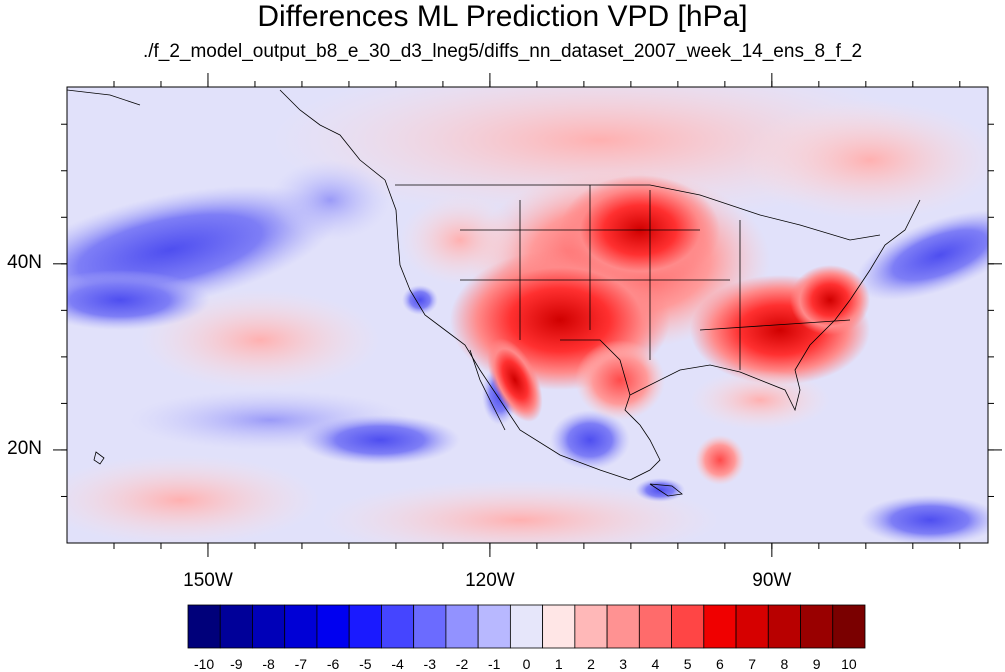 The image size is (1005, 672). Describe the element at coordinates (494, 664) in the screenshot. I see `colorbar-label: -1` at that location.